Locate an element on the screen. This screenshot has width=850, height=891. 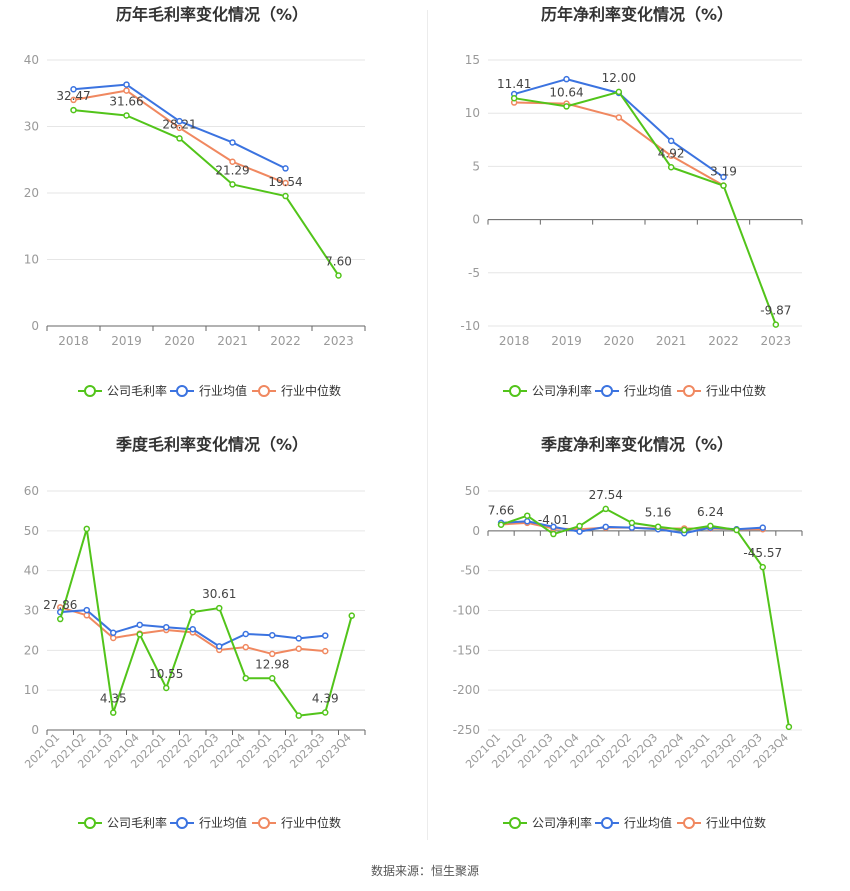
data-label: 32.47 is located at coordinates (73, 96).